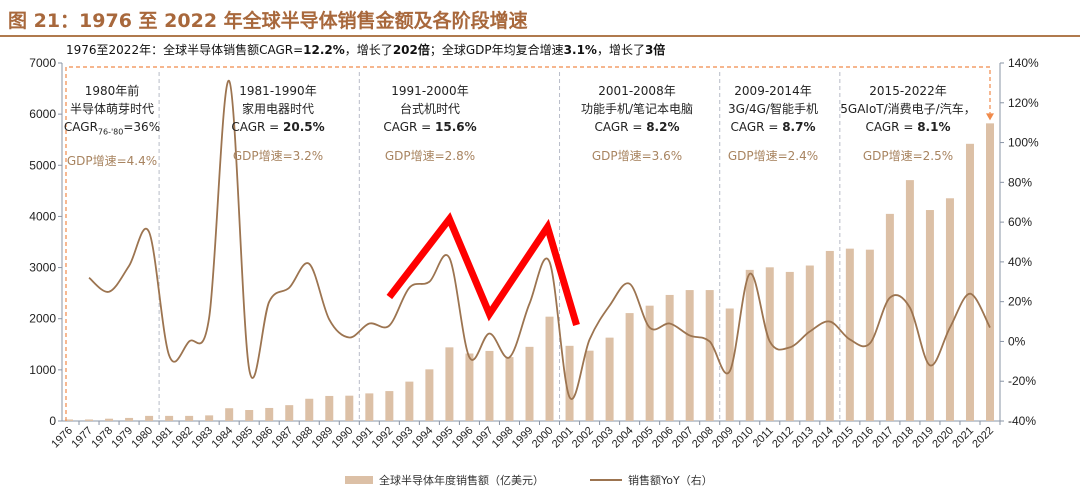  What do you see at coordinates (969, 282) in the screenshot?
I see `bar-2021` at bounding box center [969, 282].